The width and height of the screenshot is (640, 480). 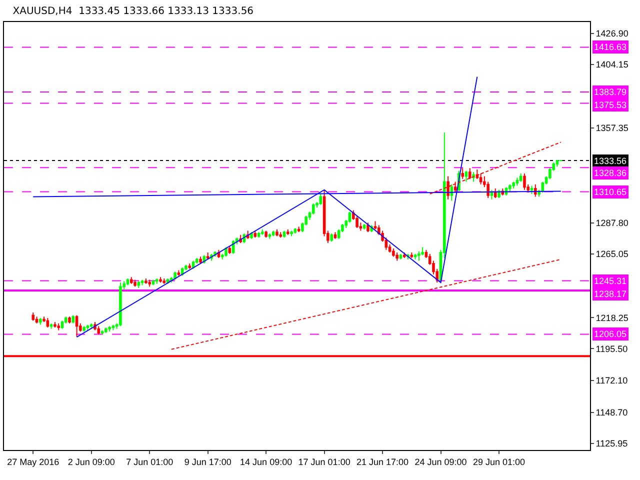 What do you see at coordinates (612, 254) in the screenshot?
I see `y-tick-label: 1265.05` at bounding box center [612, 254].